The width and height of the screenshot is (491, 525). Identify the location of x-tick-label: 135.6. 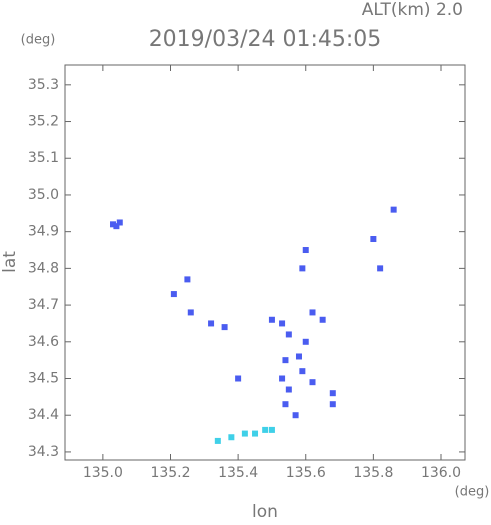
(306, 473).